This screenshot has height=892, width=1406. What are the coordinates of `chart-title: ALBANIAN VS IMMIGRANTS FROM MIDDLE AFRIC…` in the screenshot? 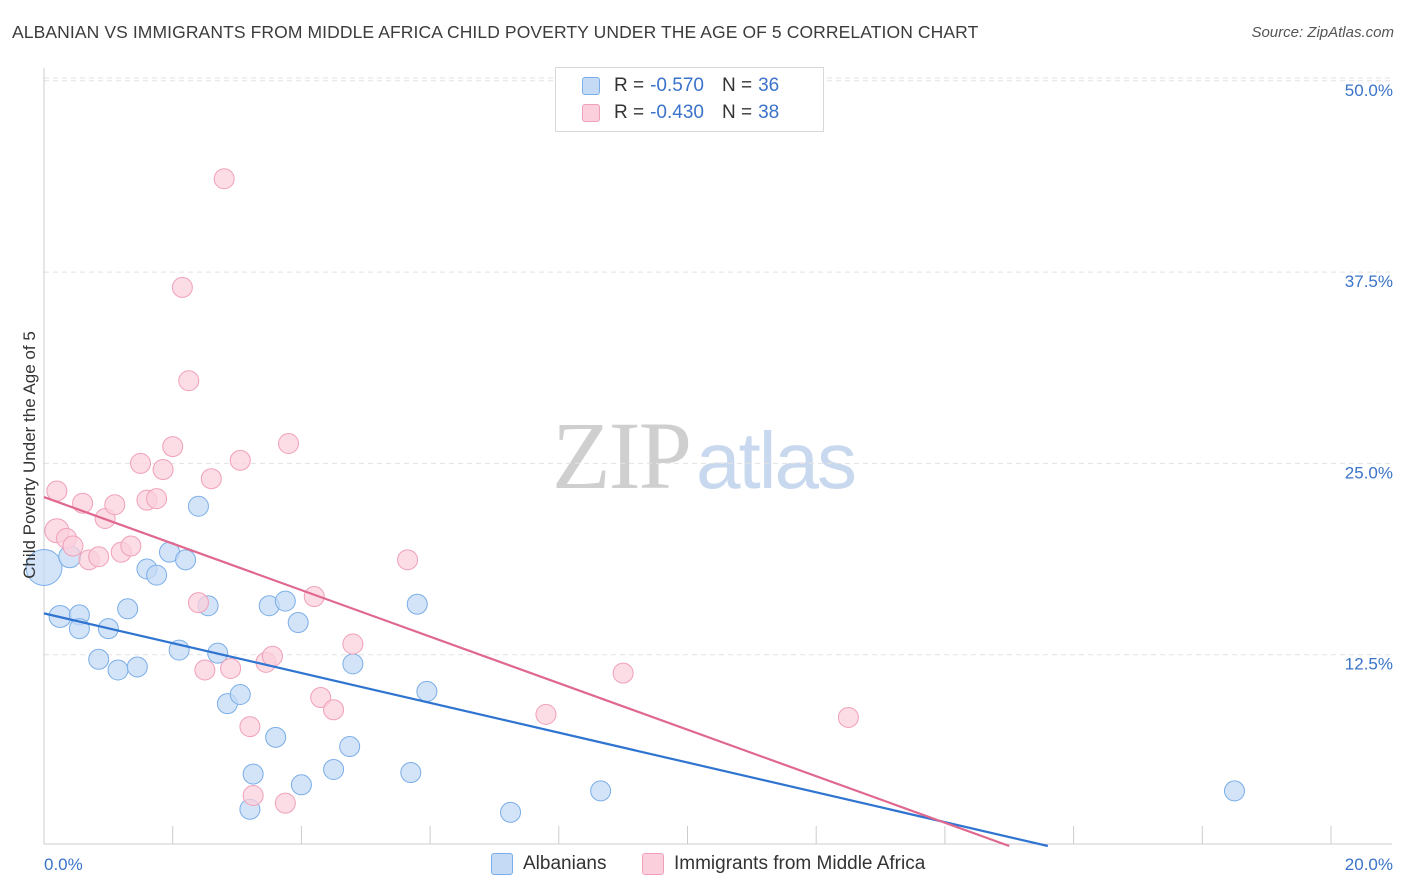 It's located at (495, 32).